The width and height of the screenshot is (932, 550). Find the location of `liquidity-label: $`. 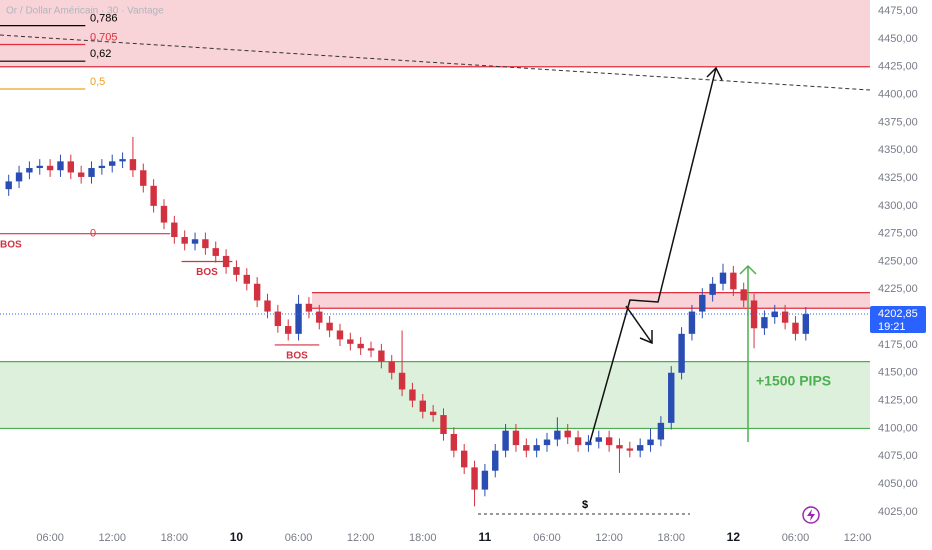

liquidity-label: $ is located at coordinates (585, 505).